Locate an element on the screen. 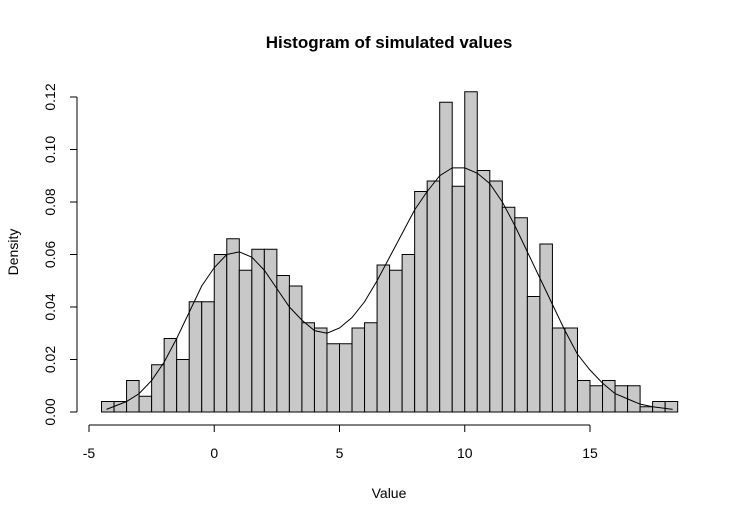  chart-title: Histogram of simulated values is located at coordinates (389, 42).